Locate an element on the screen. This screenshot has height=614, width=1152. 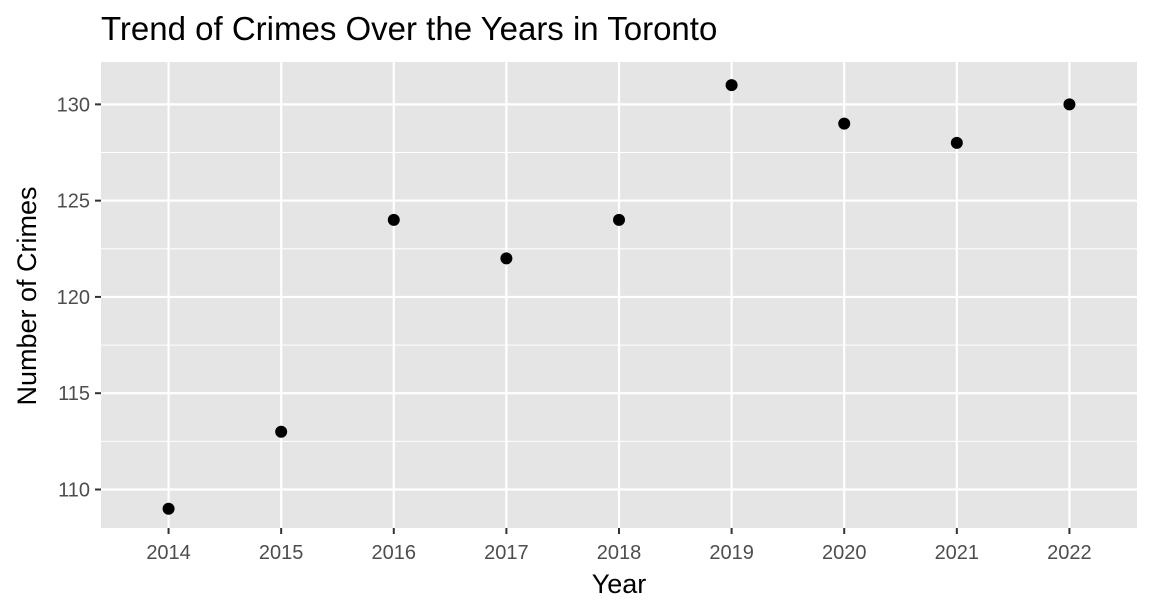
x-tick-label: 2016 is located at coordinates (394, 553).